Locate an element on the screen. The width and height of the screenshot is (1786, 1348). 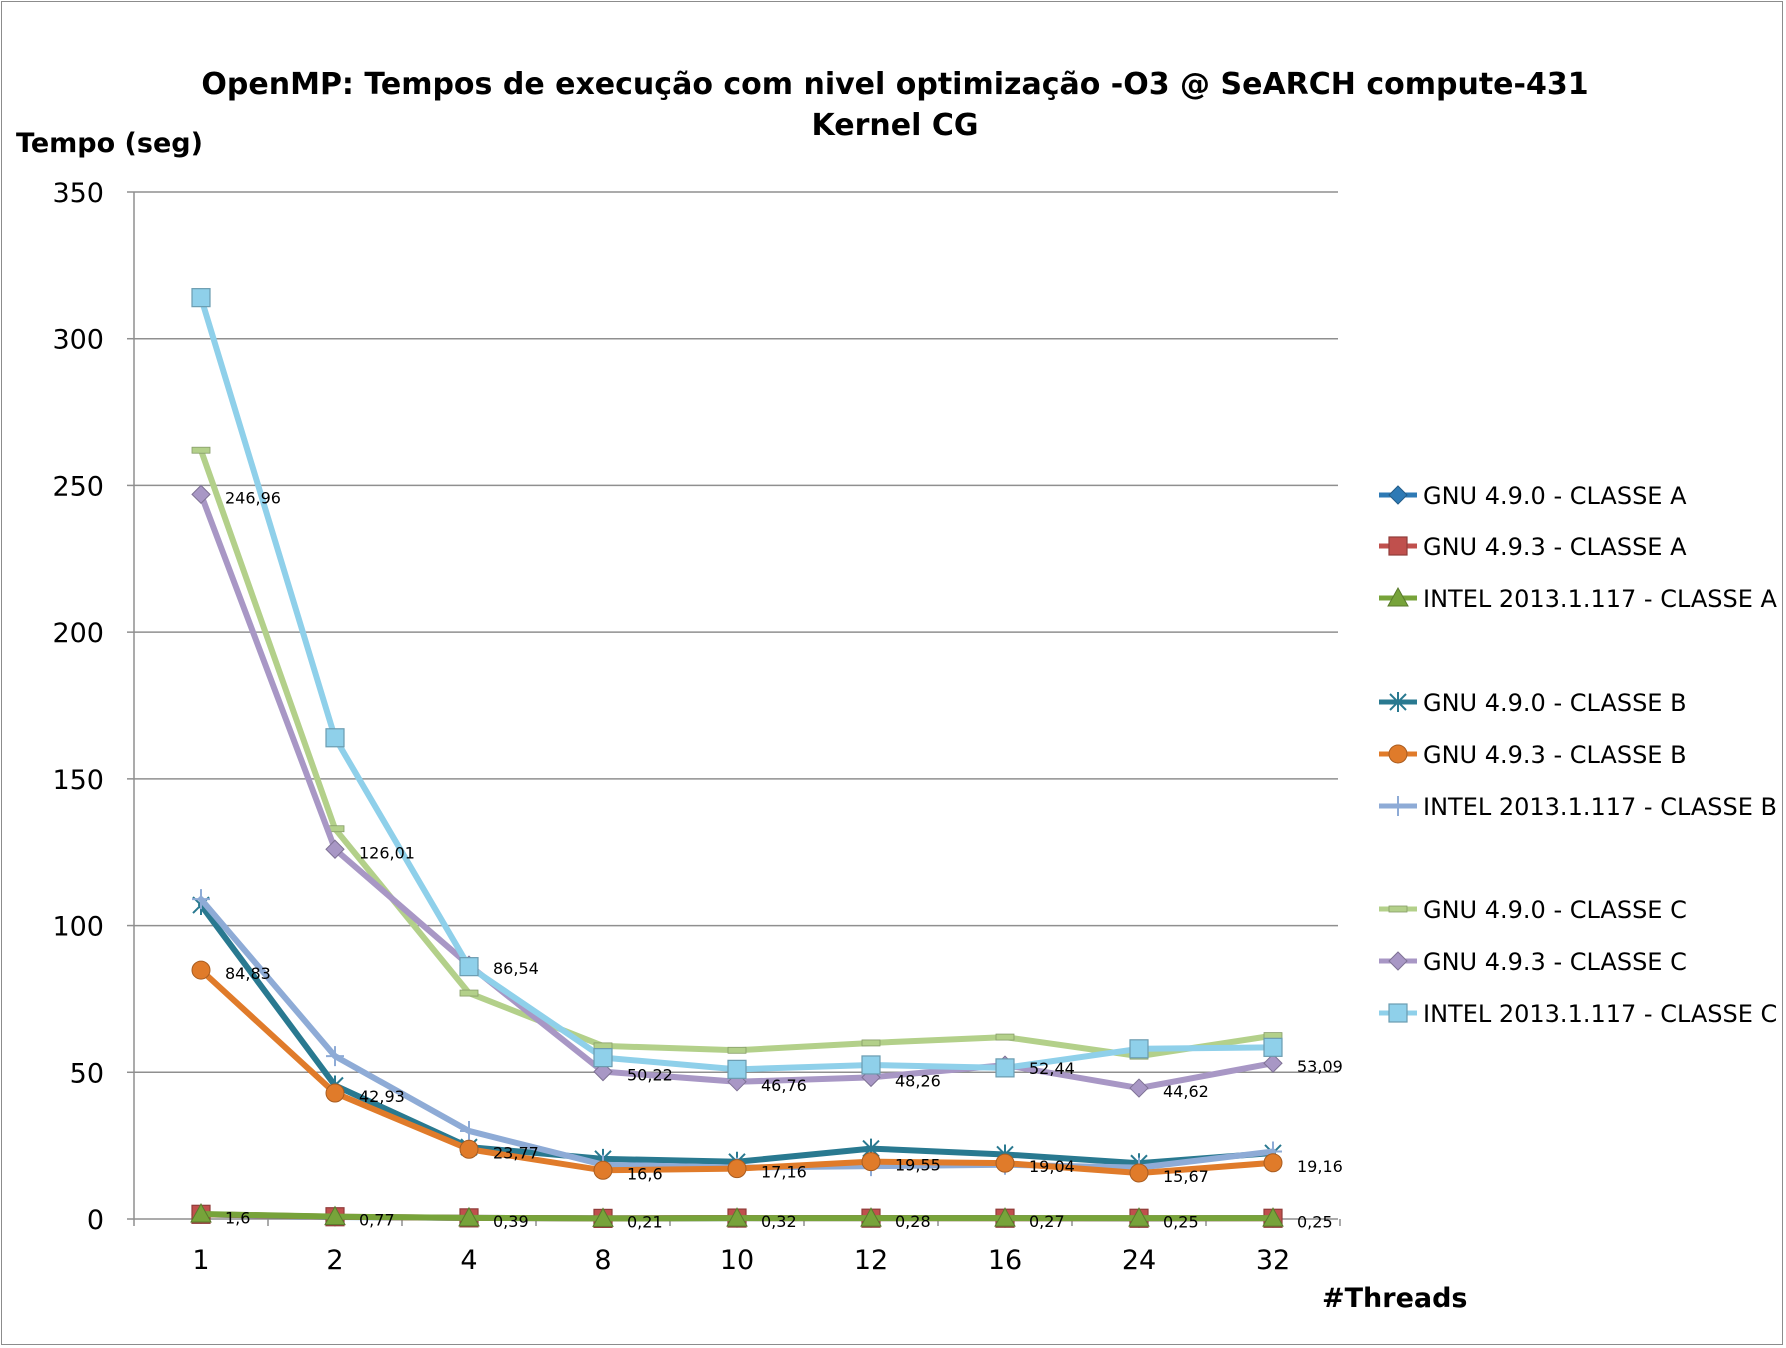
data-label: 0,77 is located at coordinates (377, 1220).